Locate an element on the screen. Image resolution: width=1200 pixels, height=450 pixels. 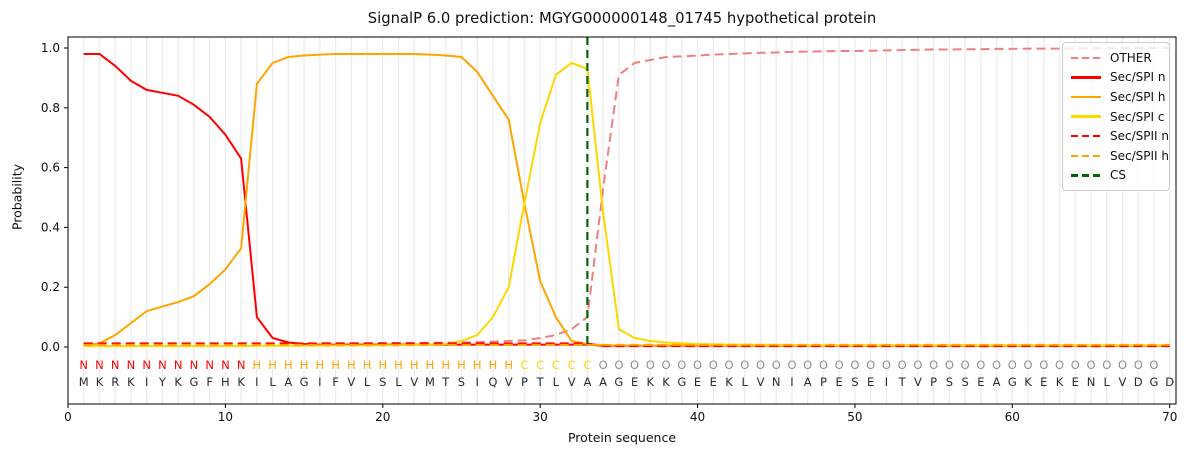
legend-item-label: CS is located at coordinates (1118, 175).